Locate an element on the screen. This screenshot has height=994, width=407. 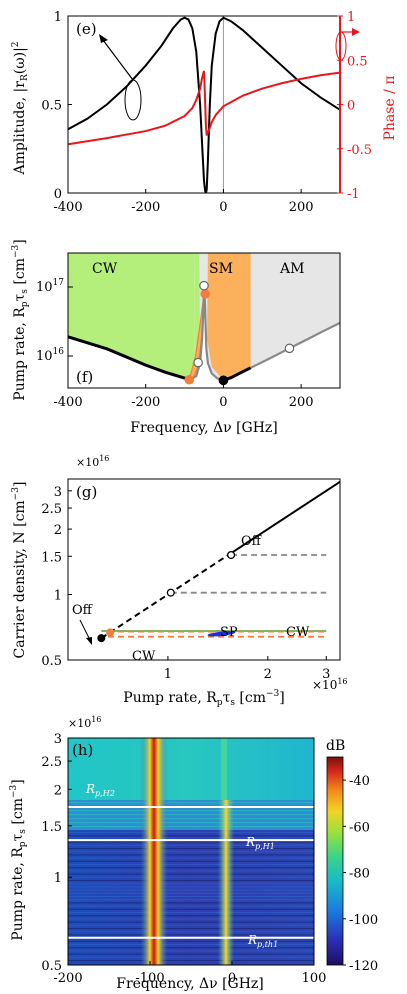
region-label-cw: CW is located at coordinates (105, 269).